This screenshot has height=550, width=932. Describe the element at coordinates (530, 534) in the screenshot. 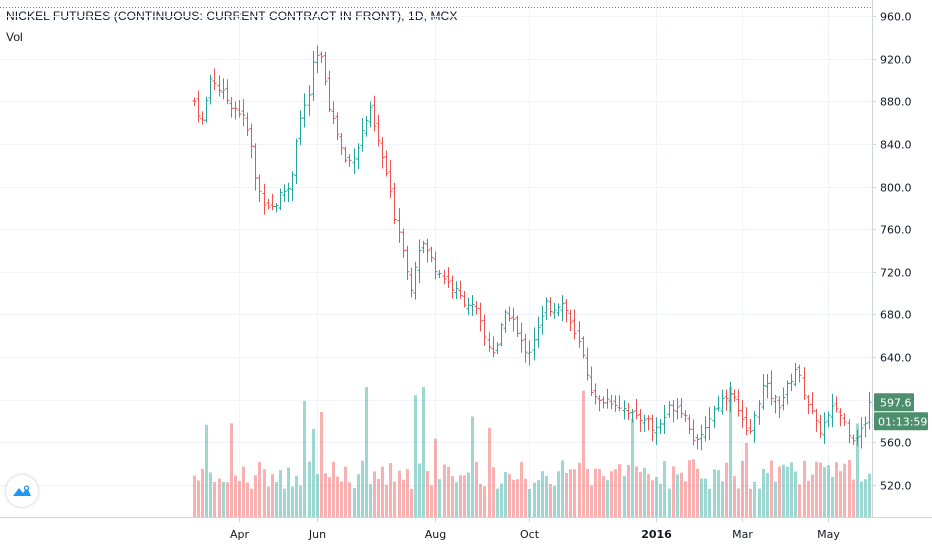

I see `x-tick-label: Oct` at that location.